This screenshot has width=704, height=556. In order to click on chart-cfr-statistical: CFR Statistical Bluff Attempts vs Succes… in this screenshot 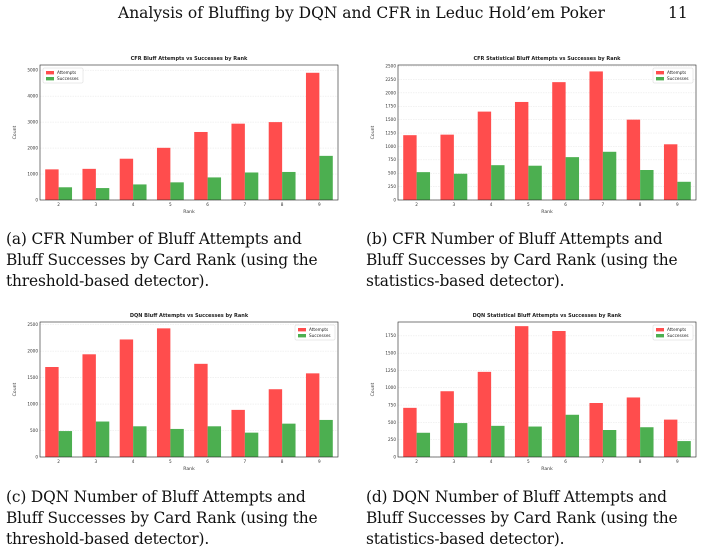, I will do `click(533, 135)`.